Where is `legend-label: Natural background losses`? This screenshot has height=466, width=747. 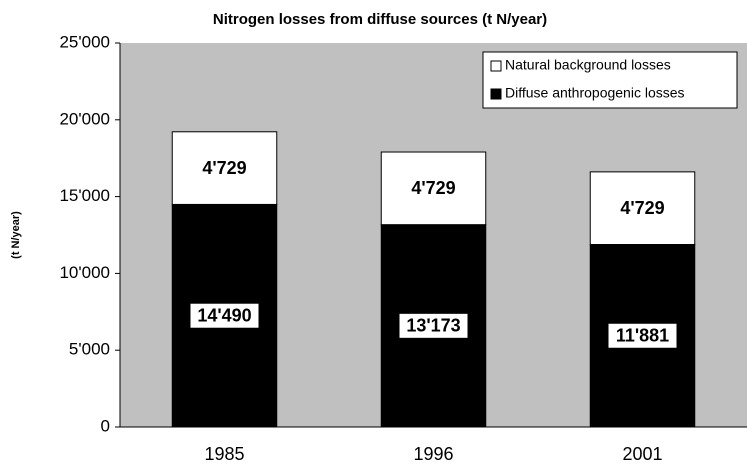 legend-label: Natural background losses is located at coordinates (588, 65).